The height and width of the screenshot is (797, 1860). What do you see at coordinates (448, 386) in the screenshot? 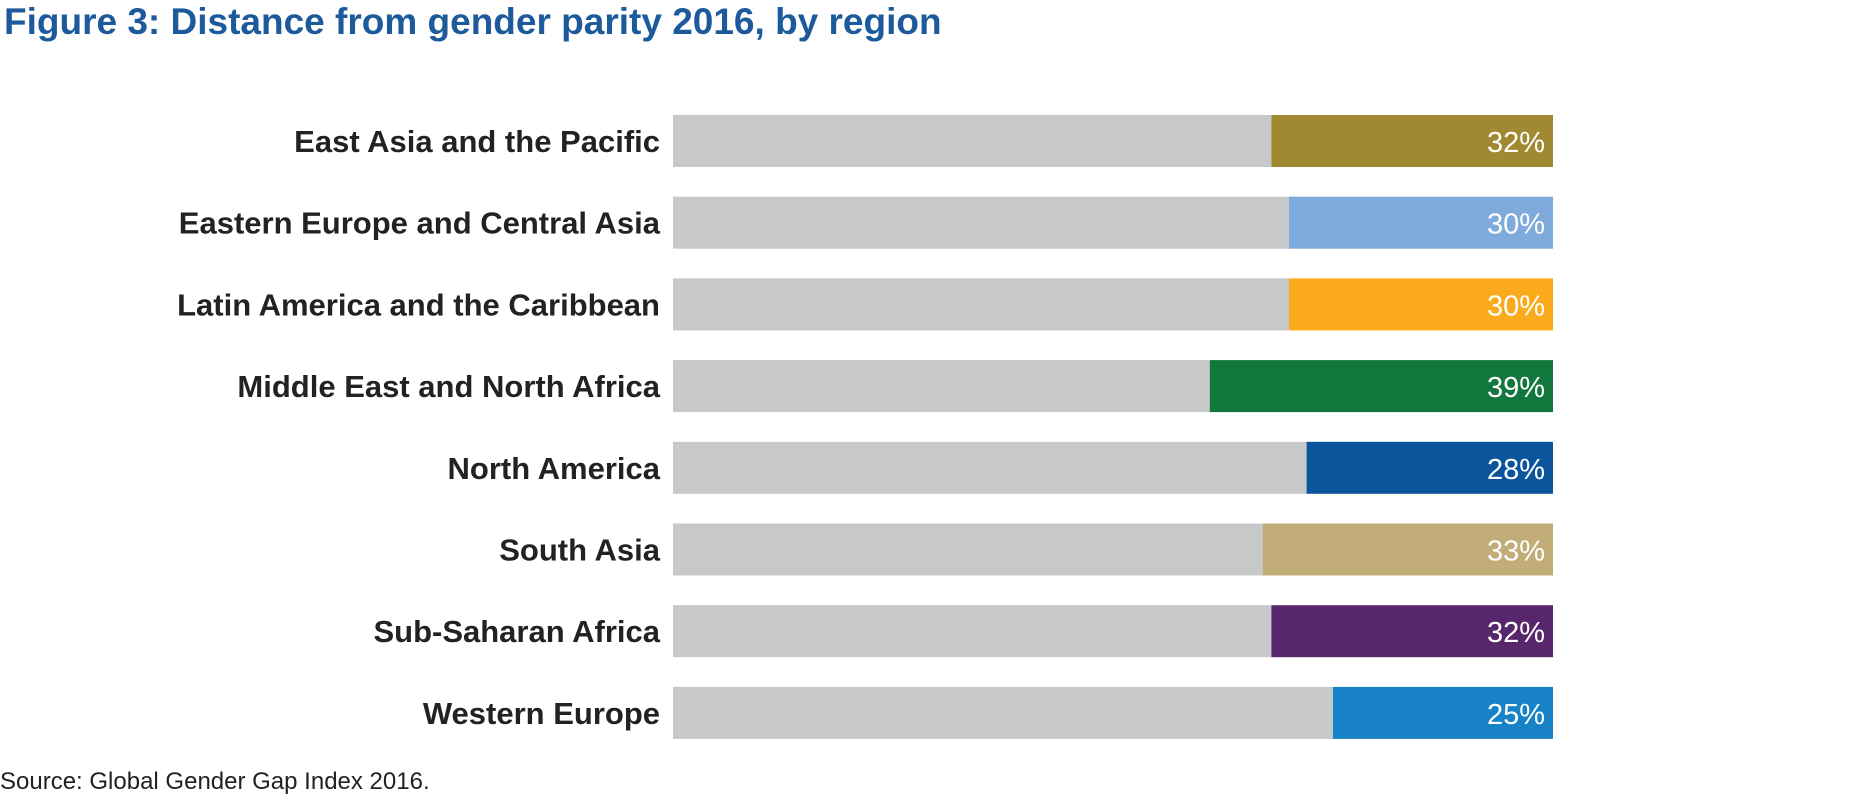
I see `category-label: Middle East and North Africa` at bounding box center [448, 386].